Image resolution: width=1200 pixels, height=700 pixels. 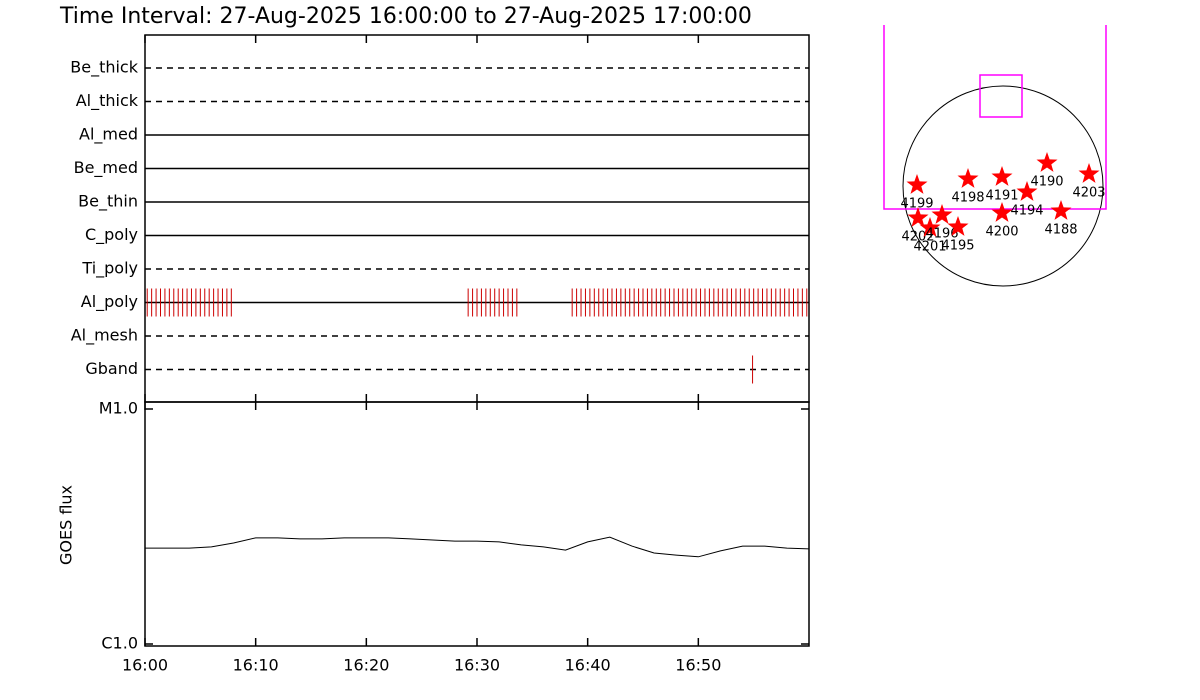 I want to click on x-tick-label: 16:50, so click(x=698, y=665).